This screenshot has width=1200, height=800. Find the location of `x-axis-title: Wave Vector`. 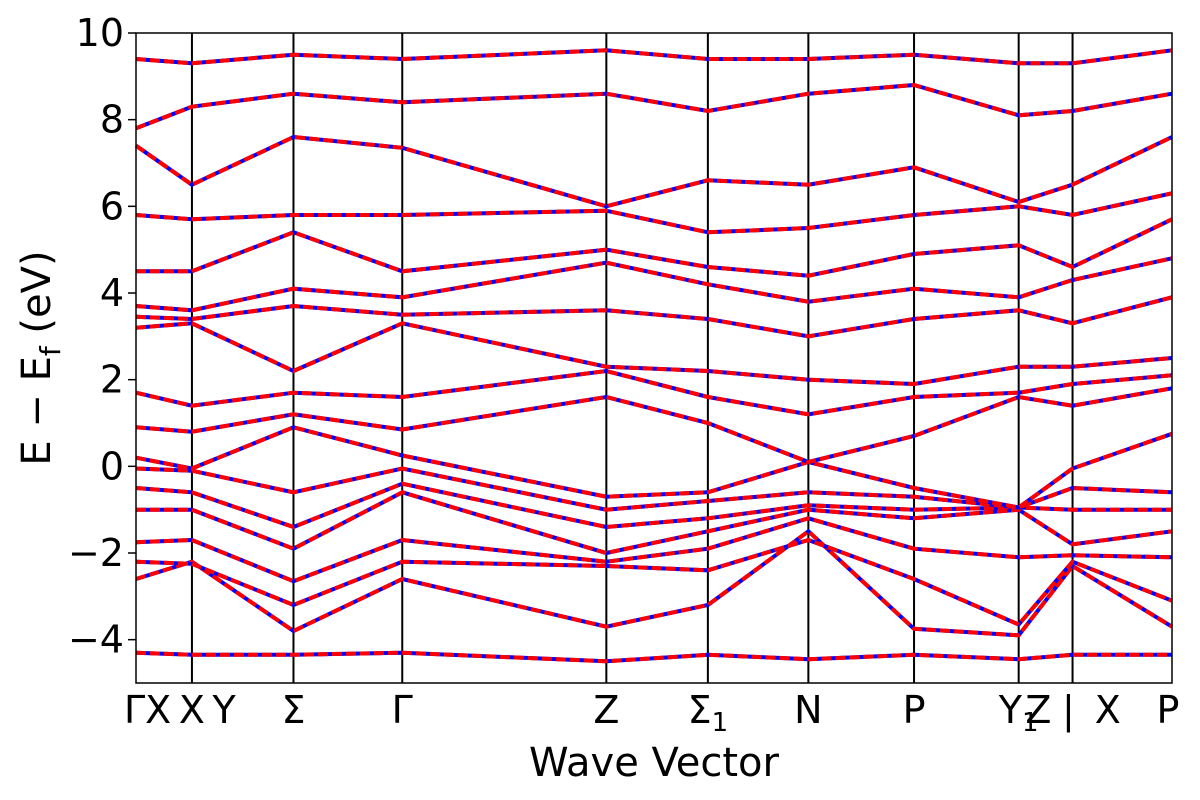

x-axis-title: Wave Vector is located at coordinates (654, 763).